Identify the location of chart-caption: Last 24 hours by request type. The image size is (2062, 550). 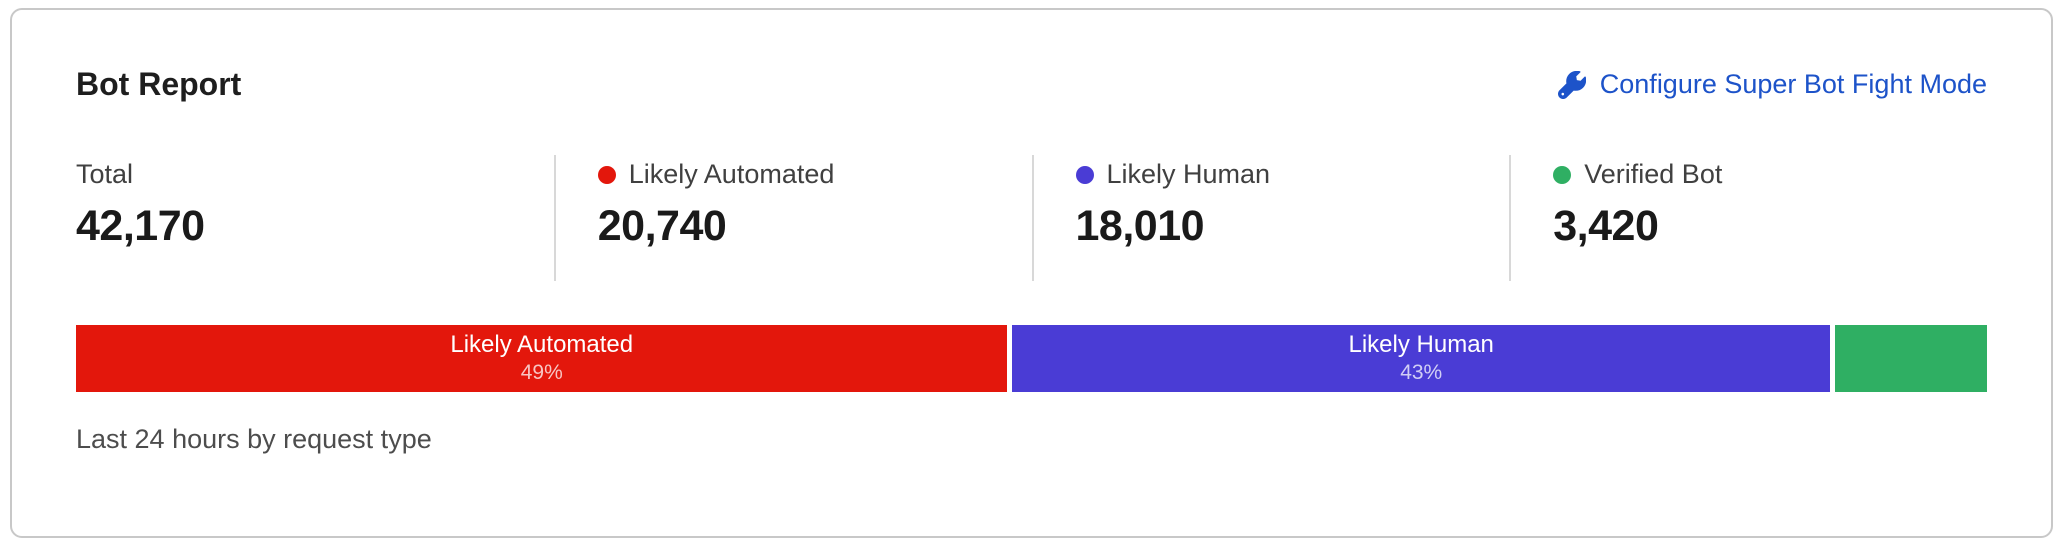
(254, 439).